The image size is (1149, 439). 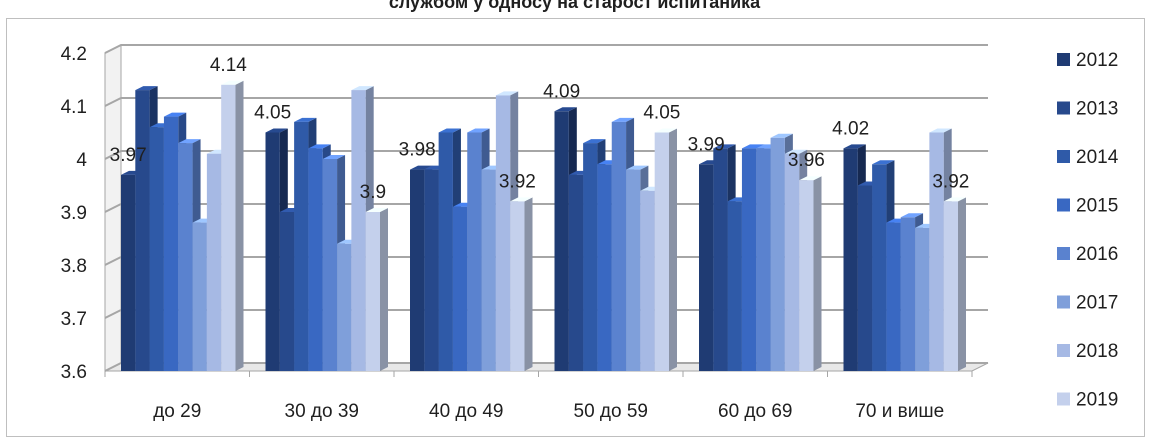 I want to click on legend-label: 2014, so click(x=1097, y=157).